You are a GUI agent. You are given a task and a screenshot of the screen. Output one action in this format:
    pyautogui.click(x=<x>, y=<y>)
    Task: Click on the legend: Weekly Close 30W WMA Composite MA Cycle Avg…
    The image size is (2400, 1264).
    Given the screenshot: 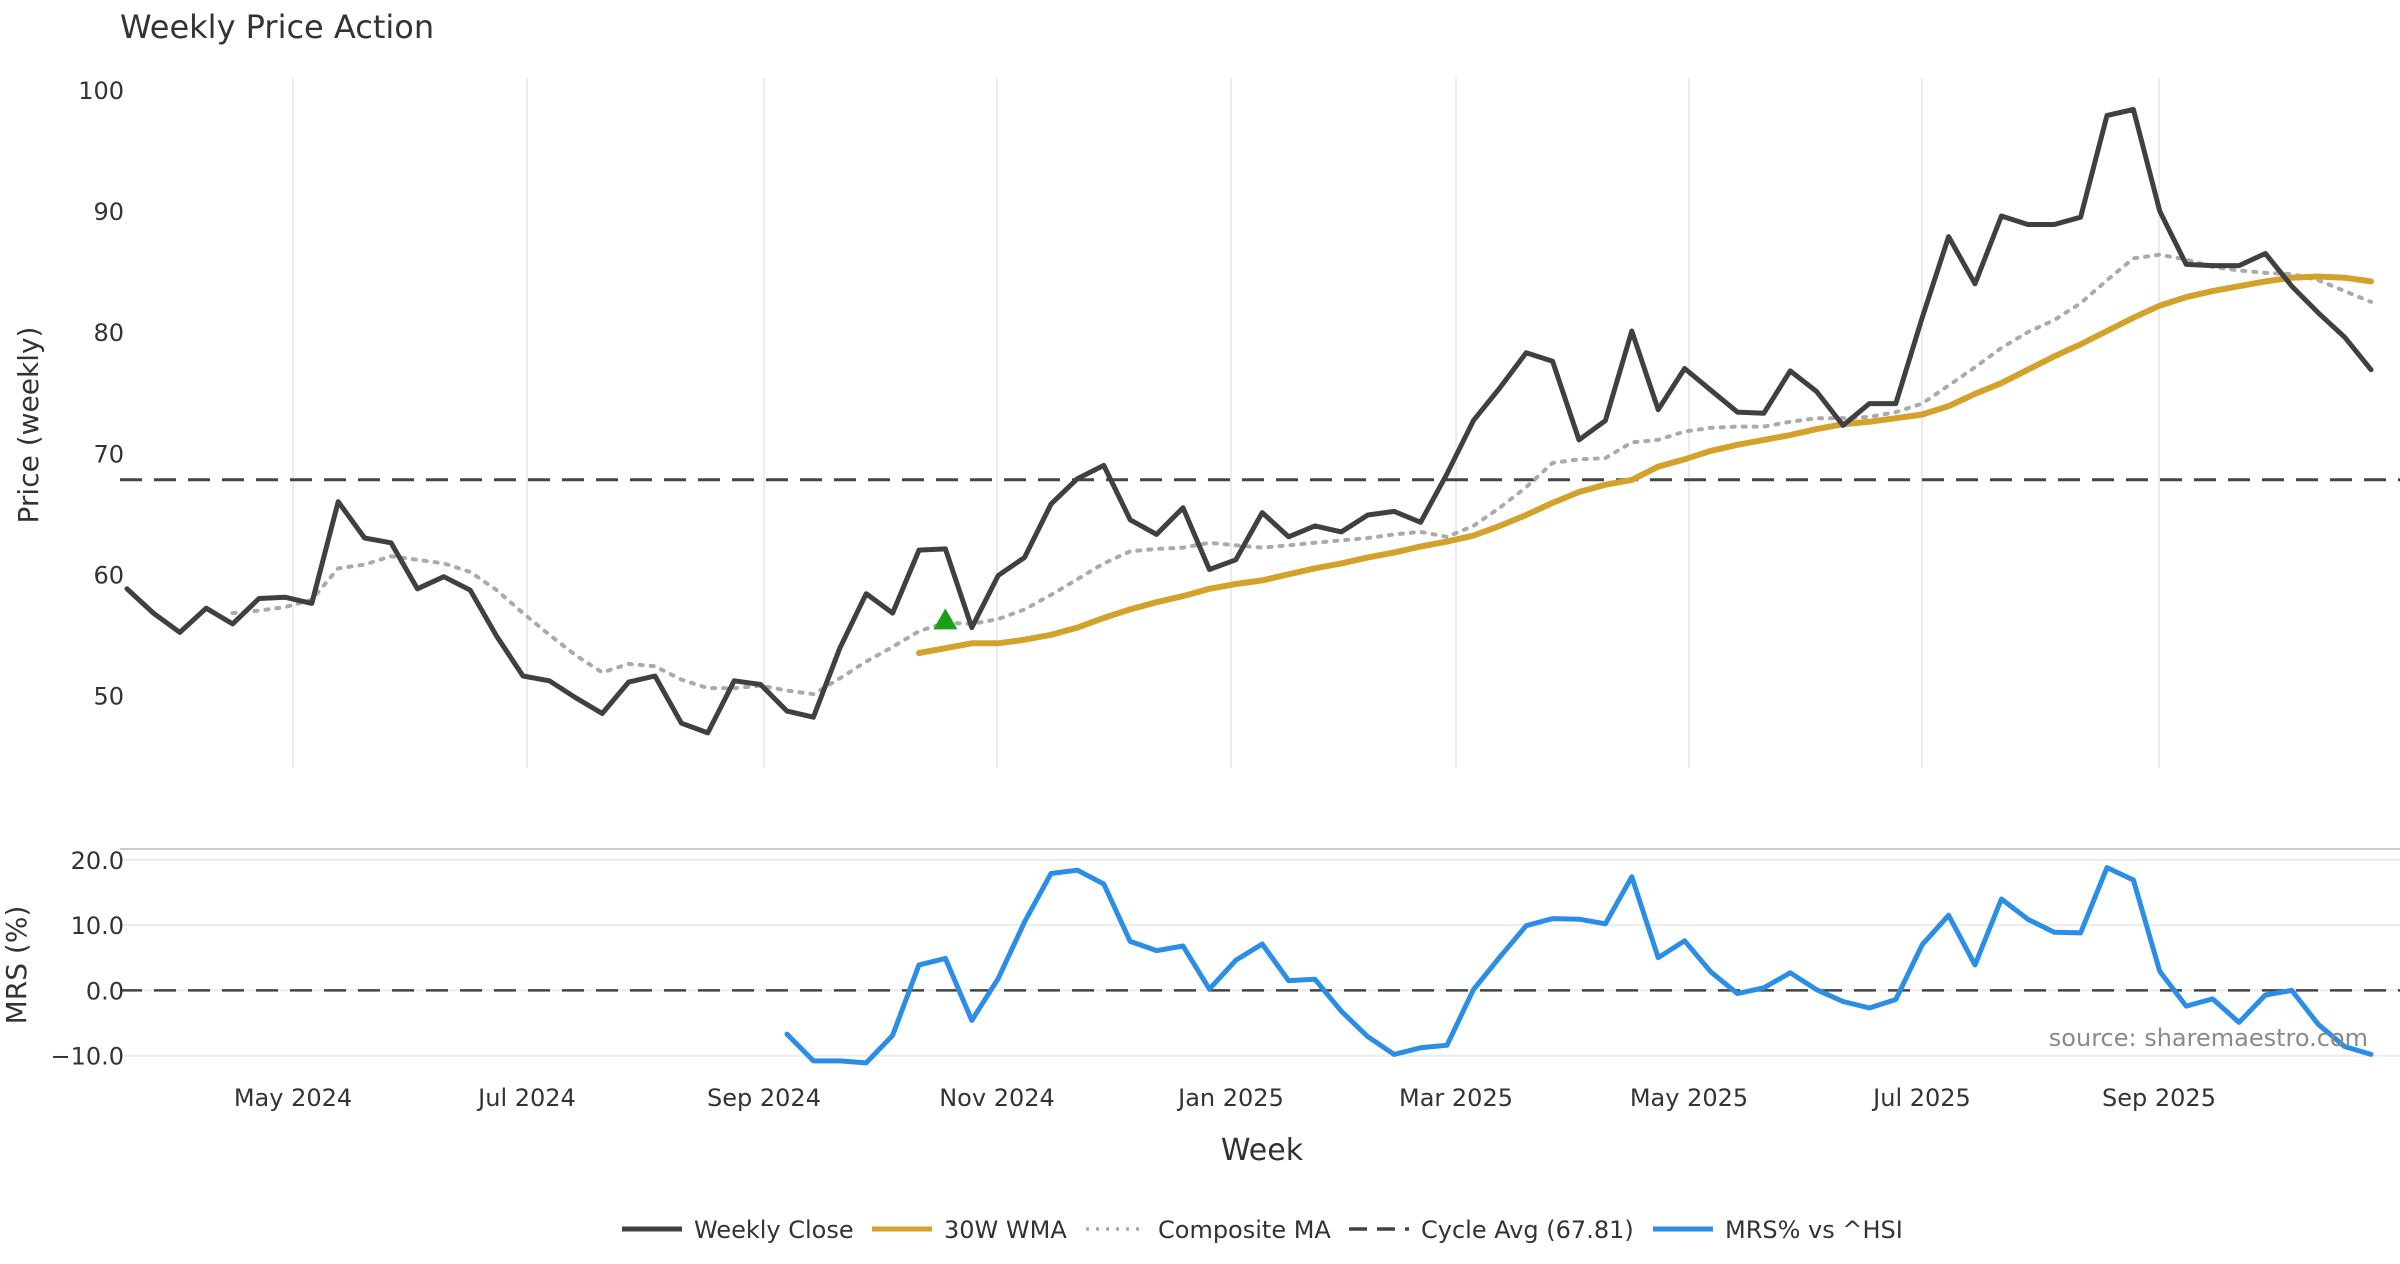 What is the action you would take?
    pyautogui.click(x=1262, y=1230)
    